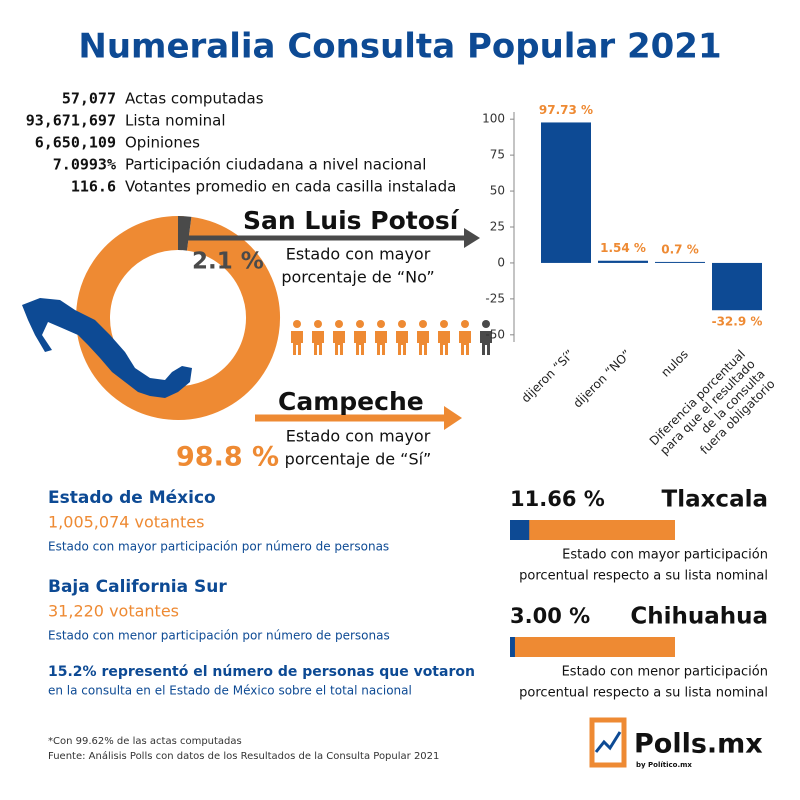 Image resolution: width=800 pixels, height=800 pixels. I want to click on logo: Polls.mx by Político.mx, so click(676, 743).